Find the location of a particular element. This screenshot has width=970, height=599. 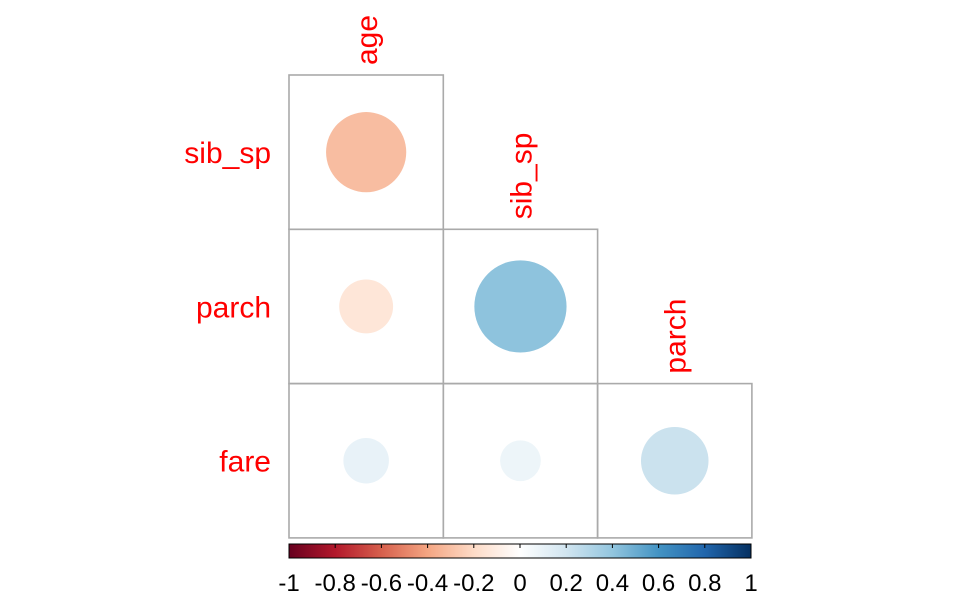

colorbar-tick-label: -0.4 is located at coordinates (427, 583).